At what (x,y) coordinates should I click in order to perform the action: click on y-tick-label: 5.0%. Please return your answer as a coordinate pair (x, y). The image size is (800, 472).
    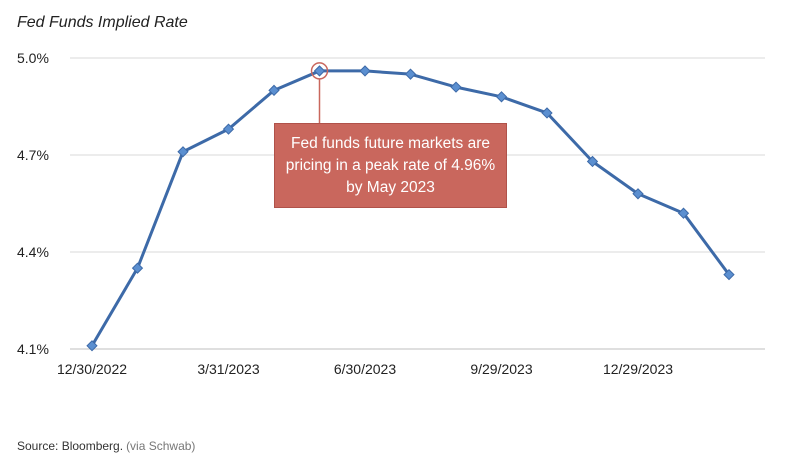
    Looking at the image, I should click on (33, 58).